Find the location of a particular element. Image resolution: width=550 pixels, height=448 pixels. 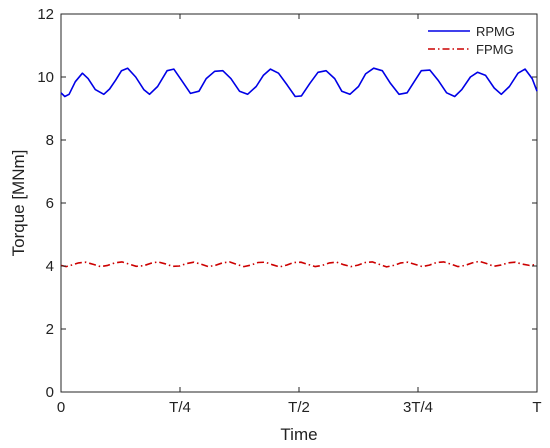

legend-label-fpmg: FPMG is located at coordinates (495, 49).